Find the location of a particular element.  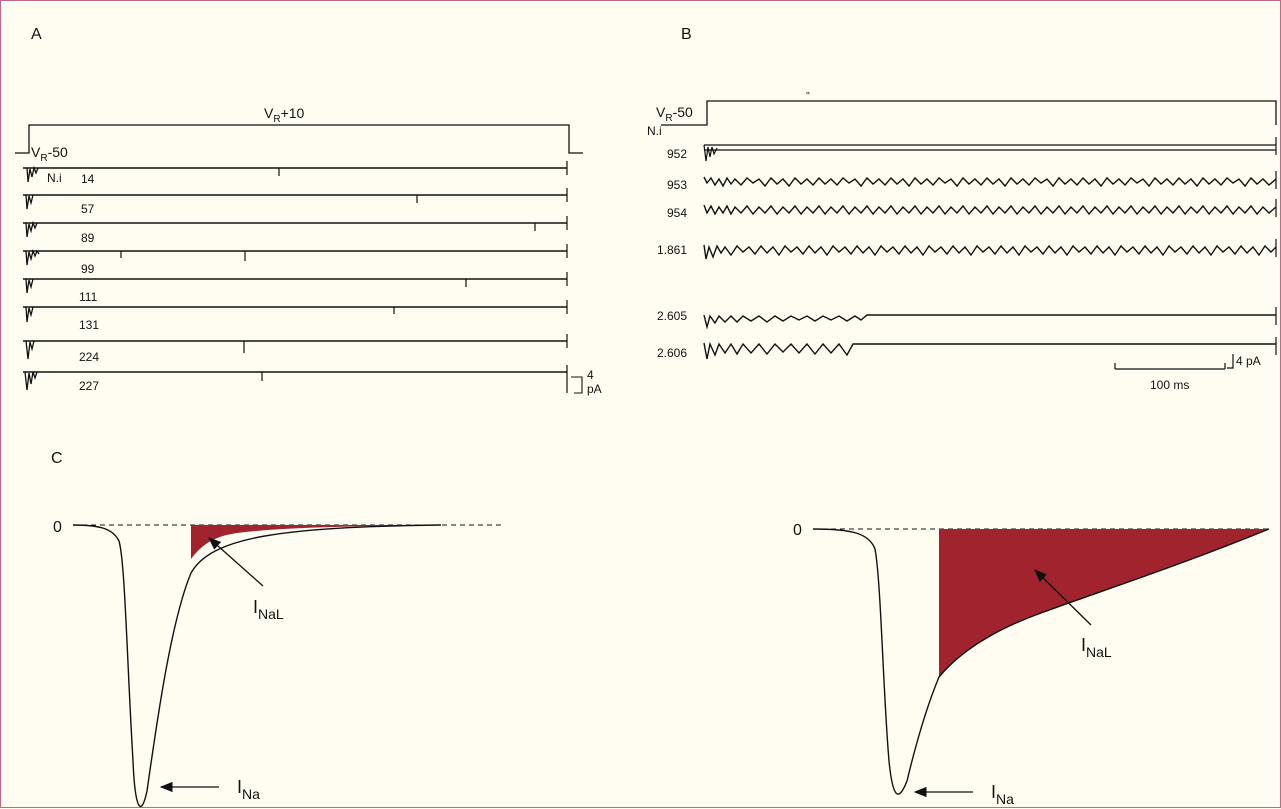

panel-c-letter: C is located at coordinates (57, 458).